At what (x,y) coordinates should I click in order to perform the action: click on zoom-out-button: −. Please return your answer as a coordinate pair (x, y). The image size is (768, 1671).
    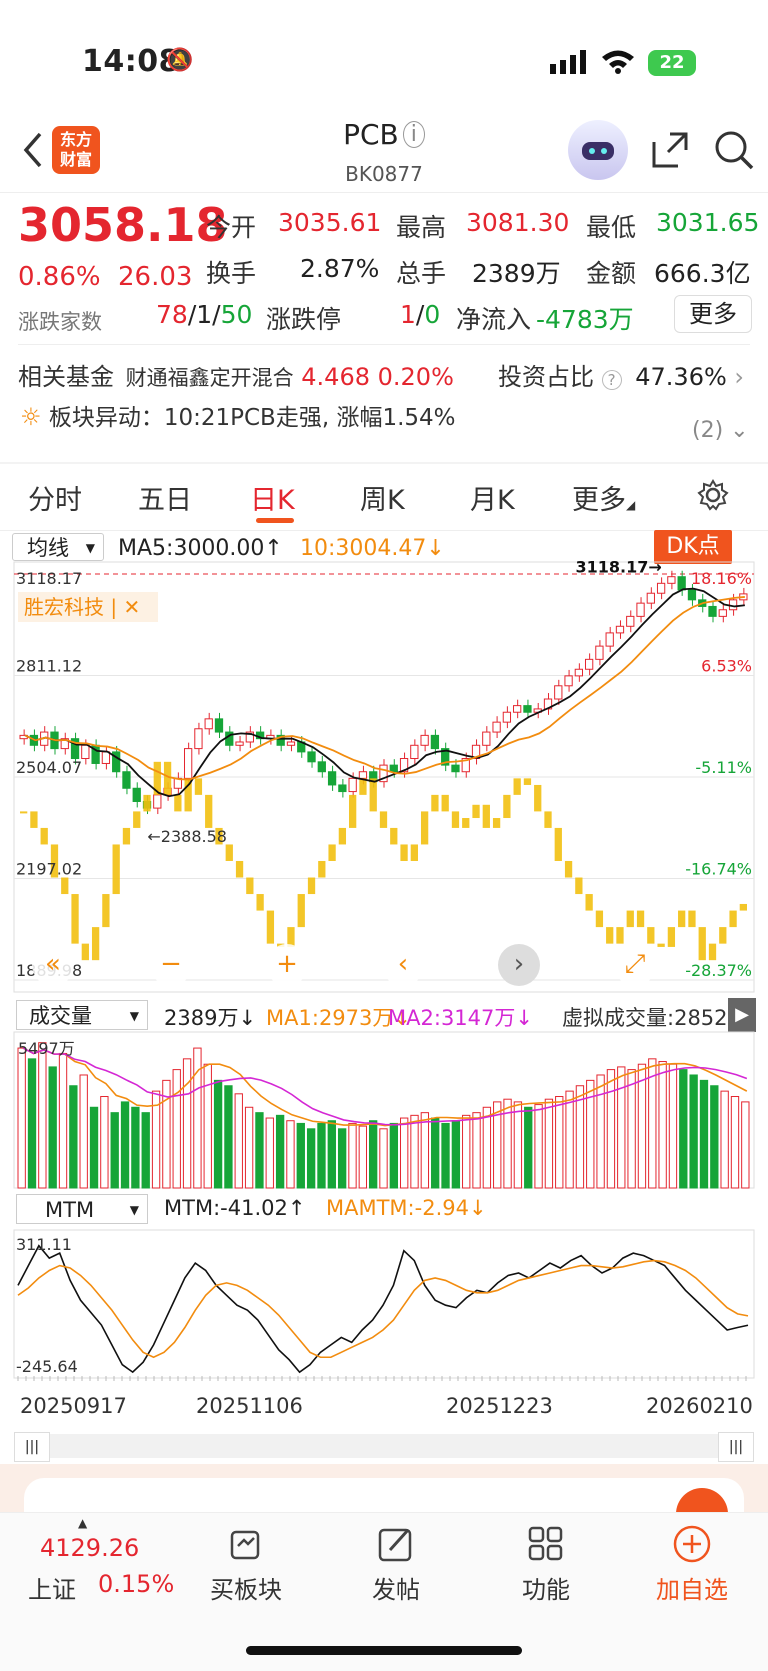
    Looking at the image, I should click on (171, 965).